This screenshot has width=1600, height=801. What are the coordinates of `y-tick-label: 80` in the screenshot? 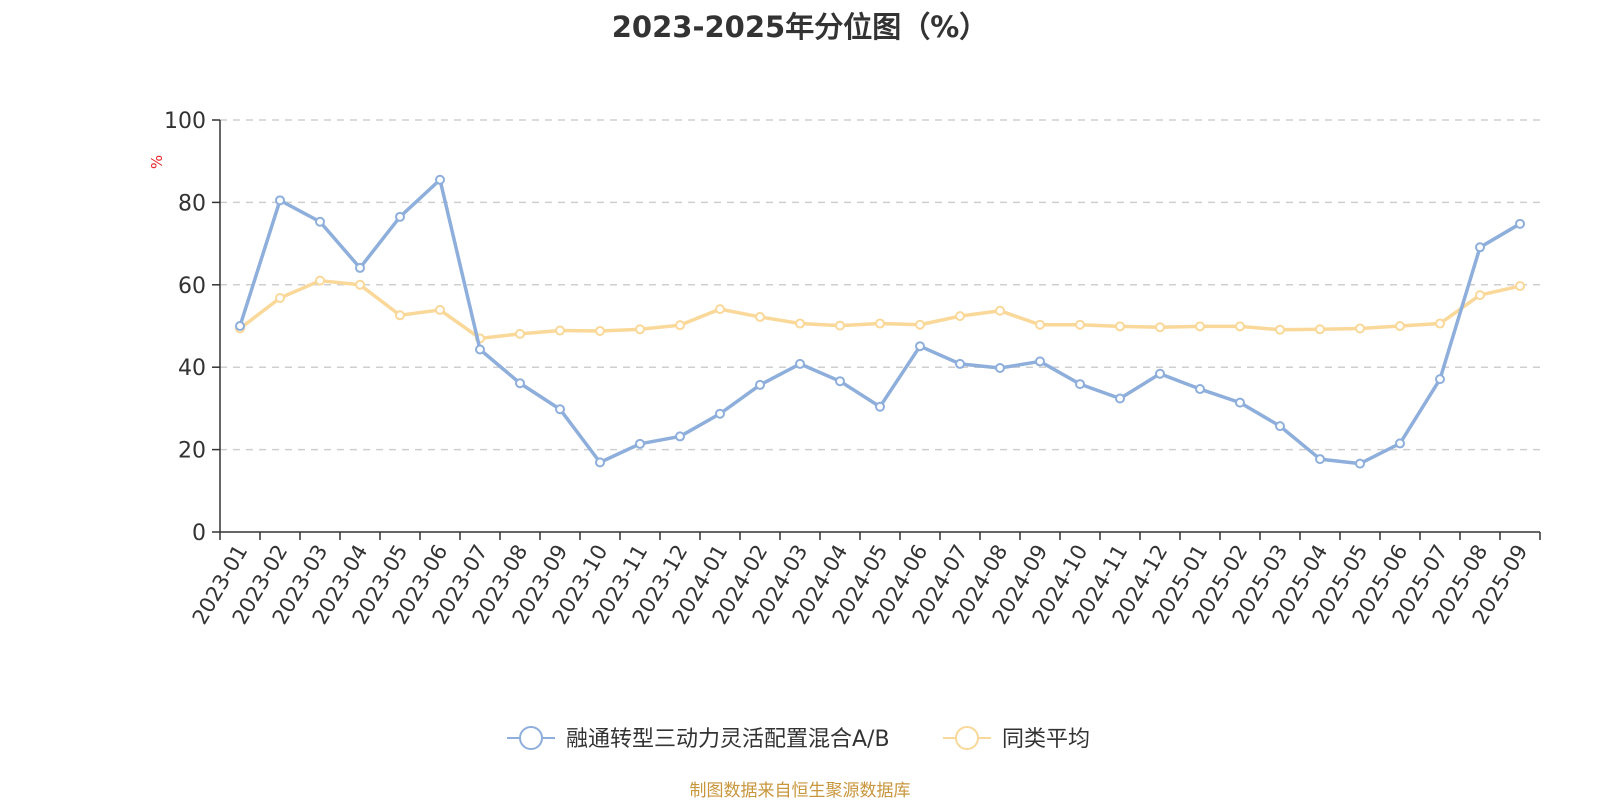 It's located at (192, 203).